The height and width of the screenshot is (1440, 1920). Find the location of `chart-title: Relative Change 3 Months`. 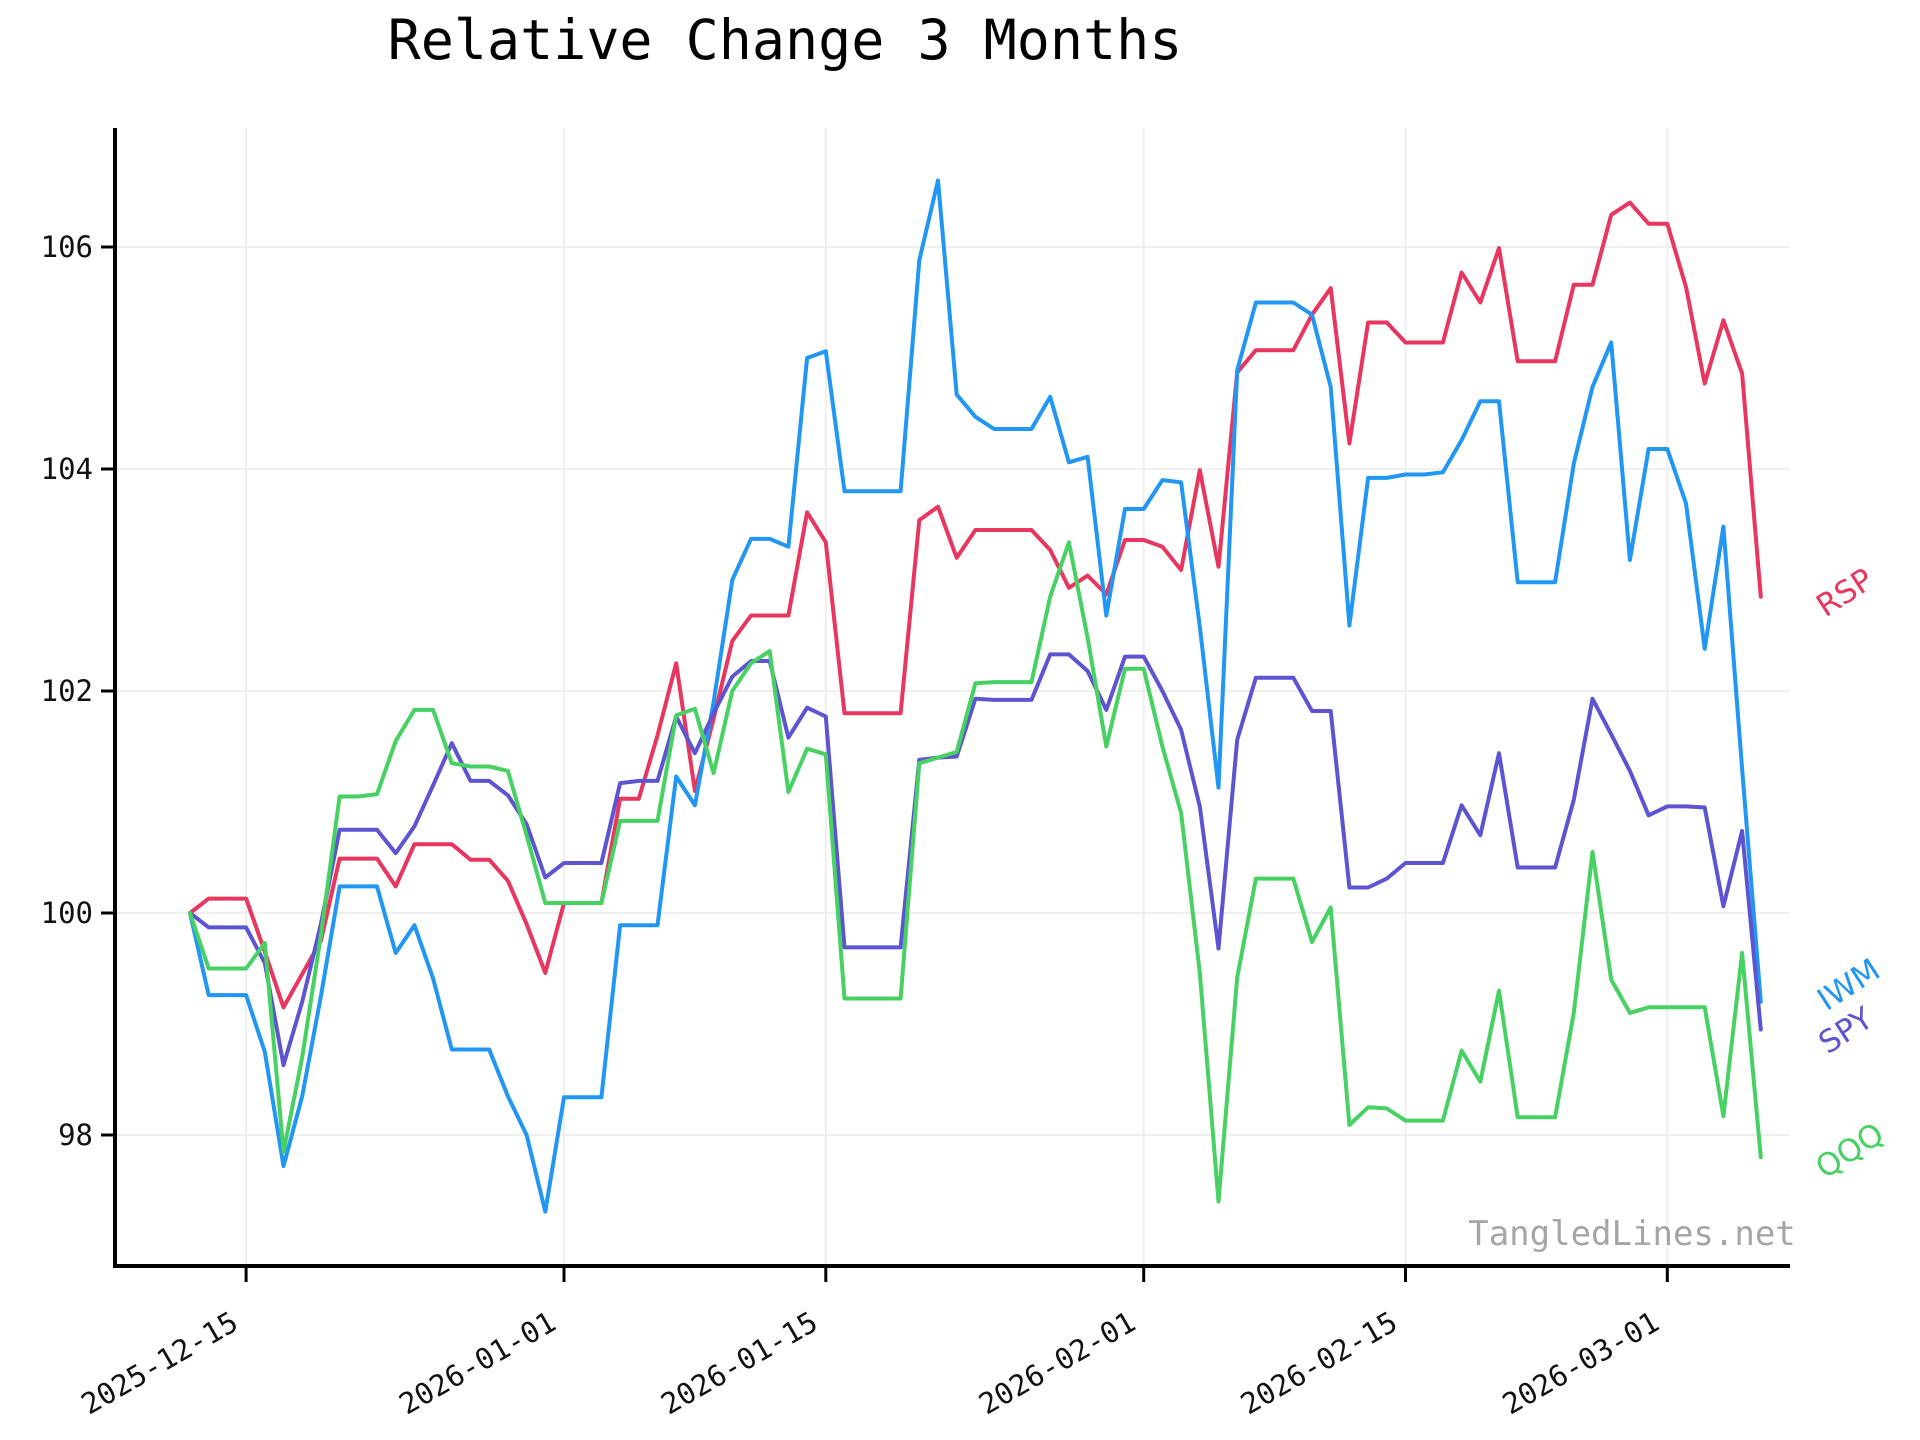

chart-title: Relative Change 3 Months is located at coordinates (785, 40).